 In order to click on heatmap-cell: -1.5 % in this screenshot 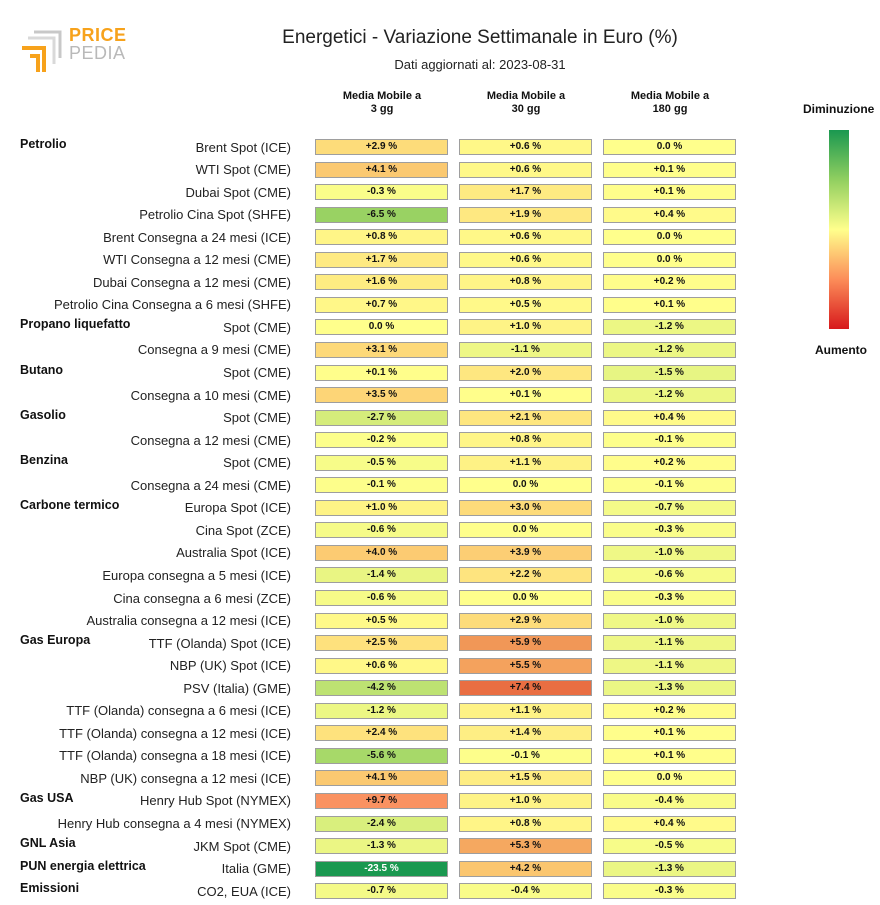, I will do `click(669, 372)`.